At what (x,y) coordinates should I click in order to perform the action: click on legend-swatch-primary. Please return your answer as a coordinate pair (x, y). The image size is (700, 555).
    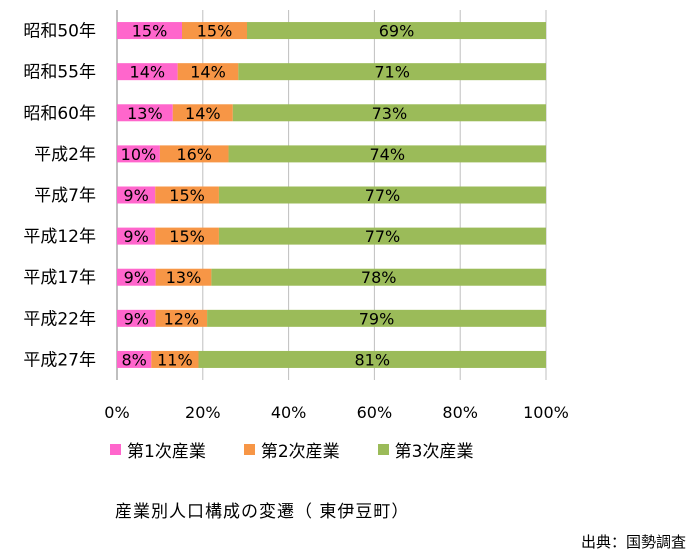
    Looking at the image, I should click on (115, 449).